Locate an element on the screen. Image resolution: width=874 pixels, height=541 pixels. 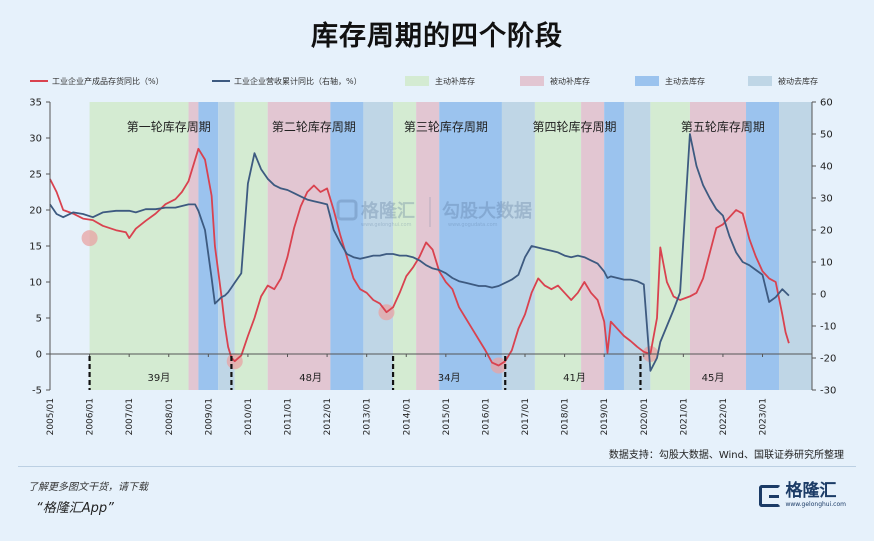
y2-tick-label: 50 is located at coordinates (826, 135).